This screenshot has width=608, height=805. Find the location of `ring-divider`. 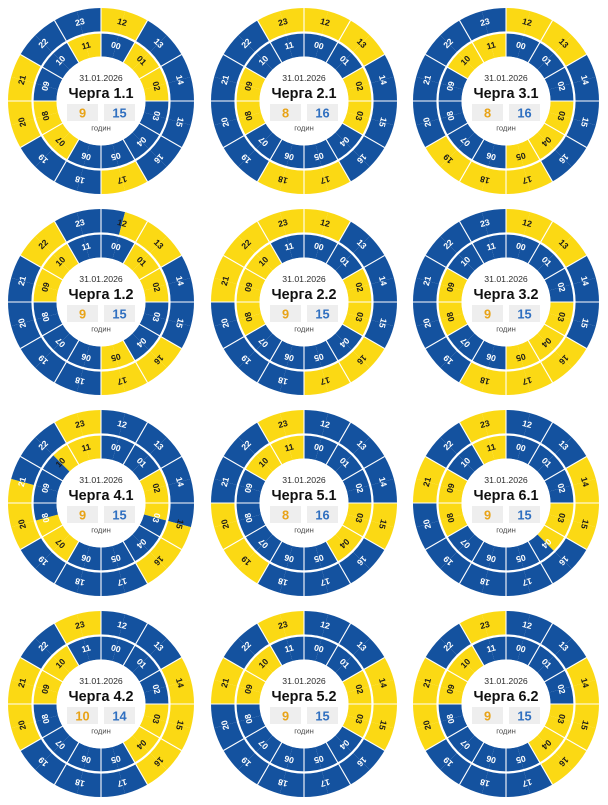

ring-divider is located at coordinates (101, 704).